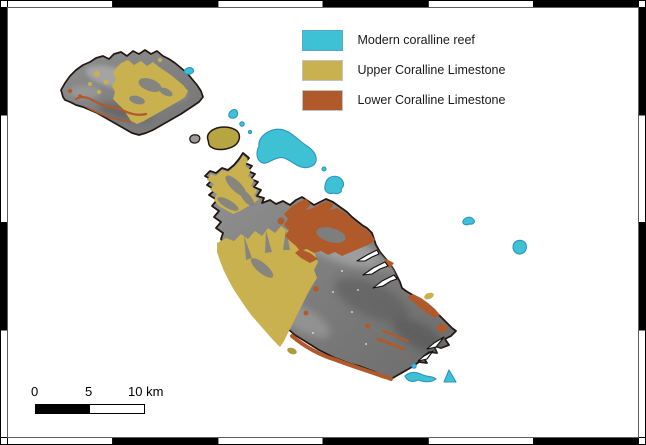 Image resolution: width=646 pixels, height=445 pixels. I want to click on gozo-lower-coralline, so click(107, 105).